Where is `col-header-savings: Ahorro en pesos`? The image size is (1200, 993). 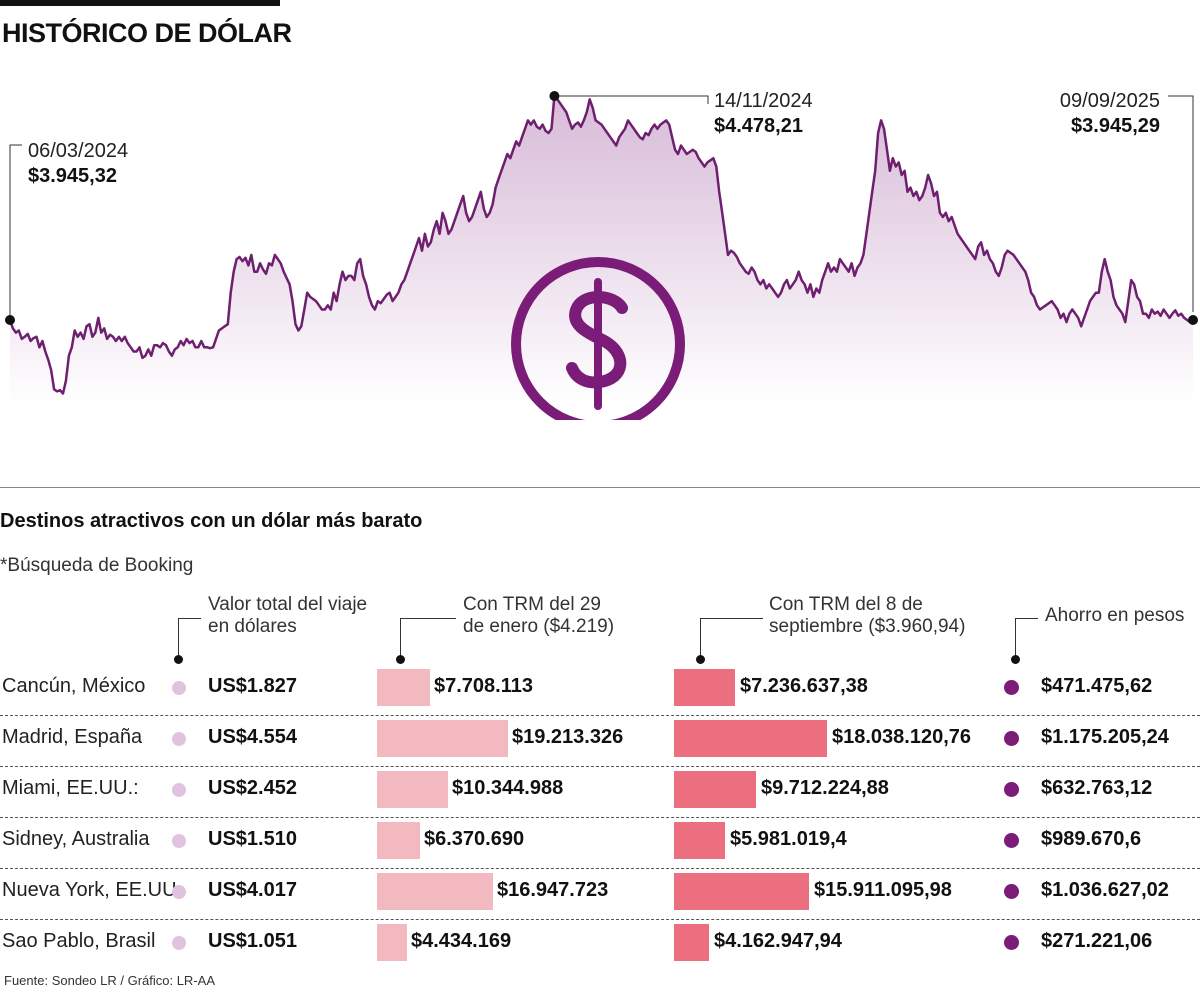 col-header-savings: Ahorro en pesos is located at coordinates (1115, 615).